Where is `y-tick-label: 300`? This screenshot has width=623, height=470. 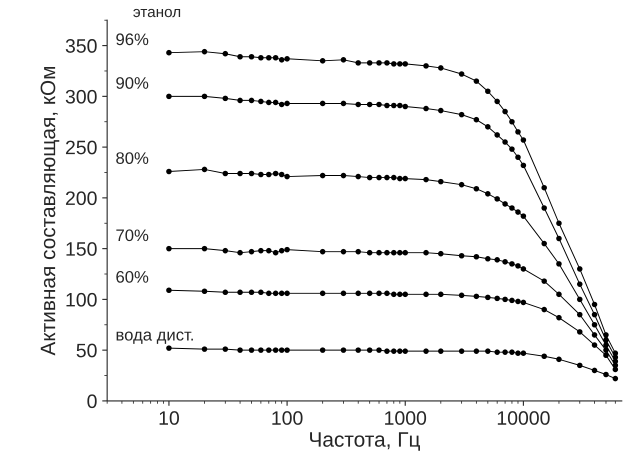 y-tick-label: 300 is located at coordinates (81, 97).